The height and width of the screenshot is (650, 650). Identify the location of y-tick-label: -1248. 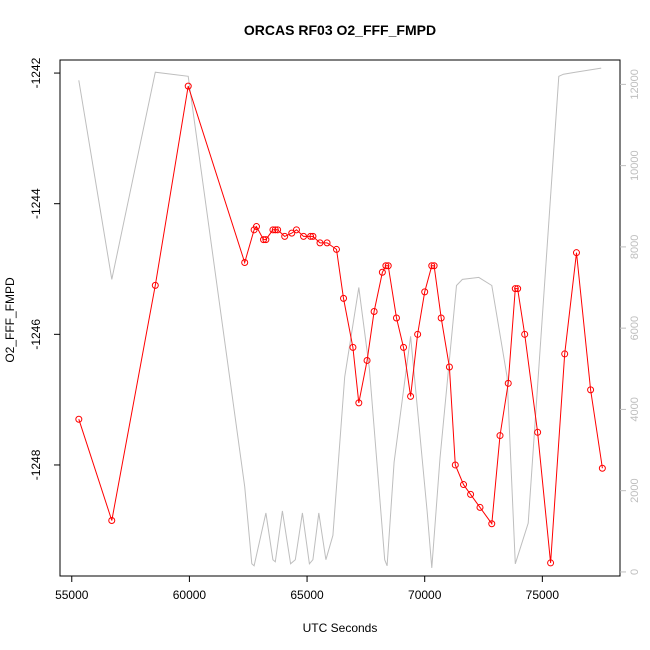
(36, 464).